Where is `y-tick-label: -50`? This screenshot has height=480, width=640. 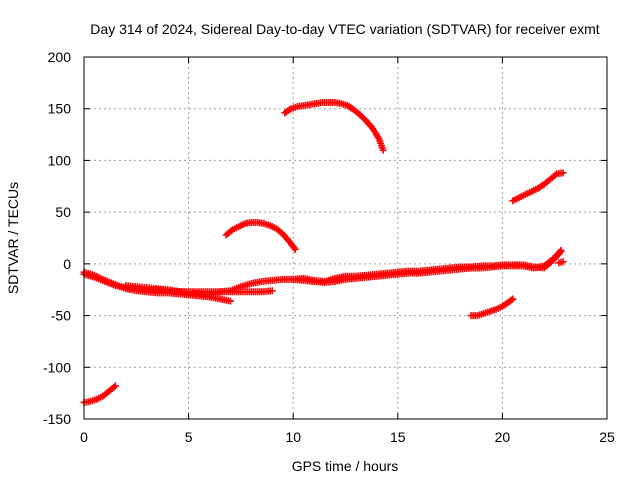 y-tick-label: -50 is located at coordinates (61, 316).